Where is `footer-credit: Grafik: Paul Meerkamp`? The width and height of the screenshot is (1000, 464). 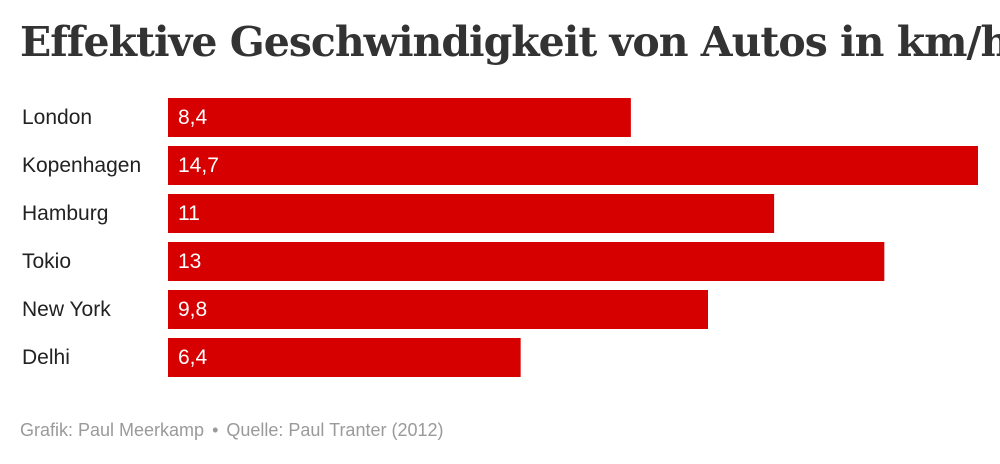
footer-credit: Grafik: Paul Meerkamp is located at coordinates (112, 430).